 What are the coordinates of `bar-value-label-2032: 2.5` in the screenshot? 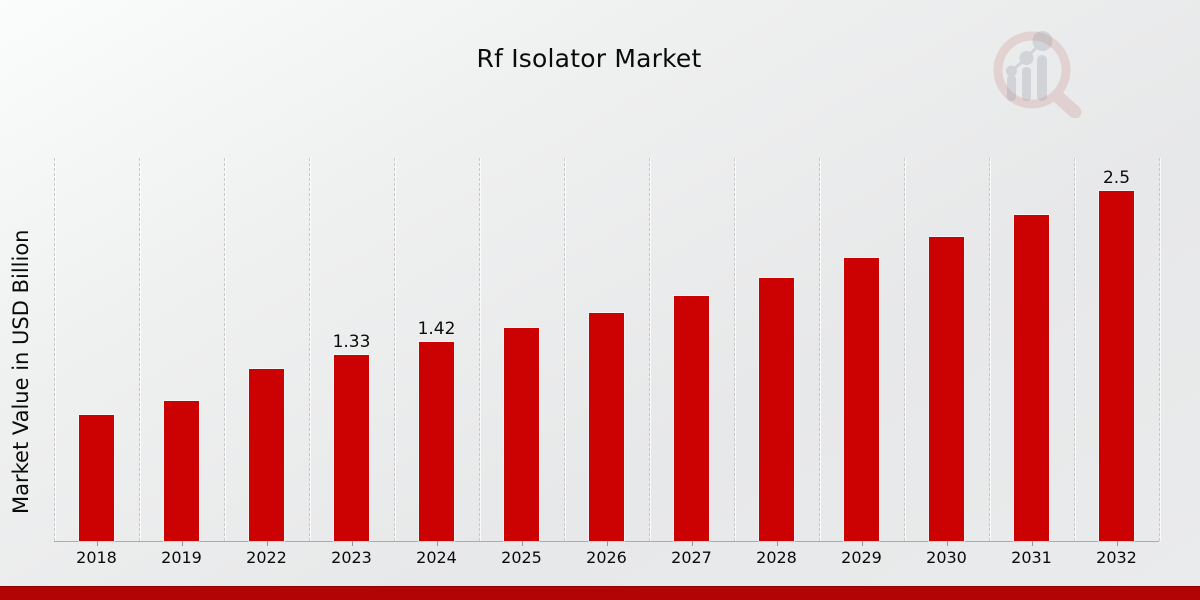 It's located at (1116, 178).